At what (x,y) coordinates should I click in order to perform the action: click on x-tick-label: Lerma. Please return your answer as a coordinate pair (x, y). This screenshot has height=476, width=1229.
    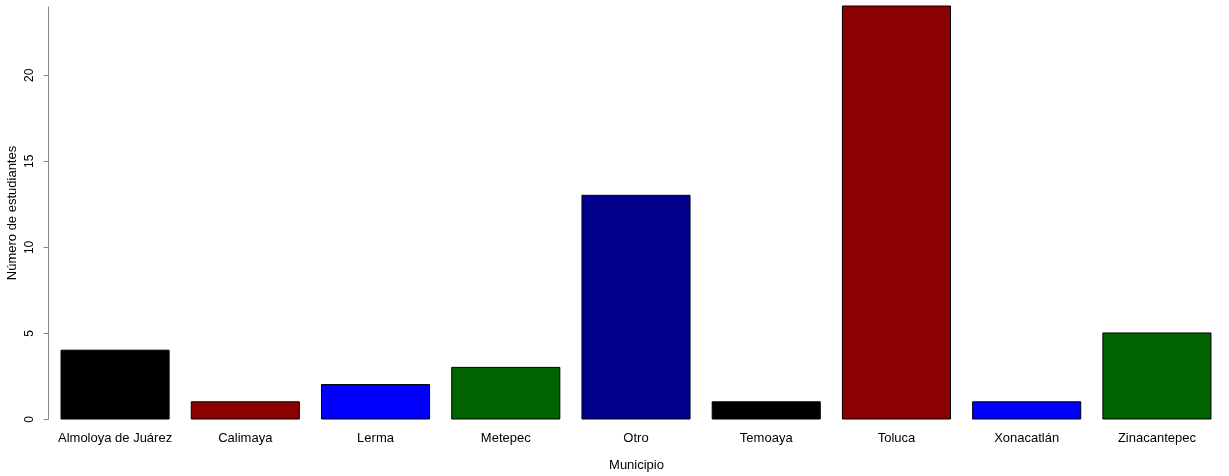
    Looking at the image, I should click on (376, 437).